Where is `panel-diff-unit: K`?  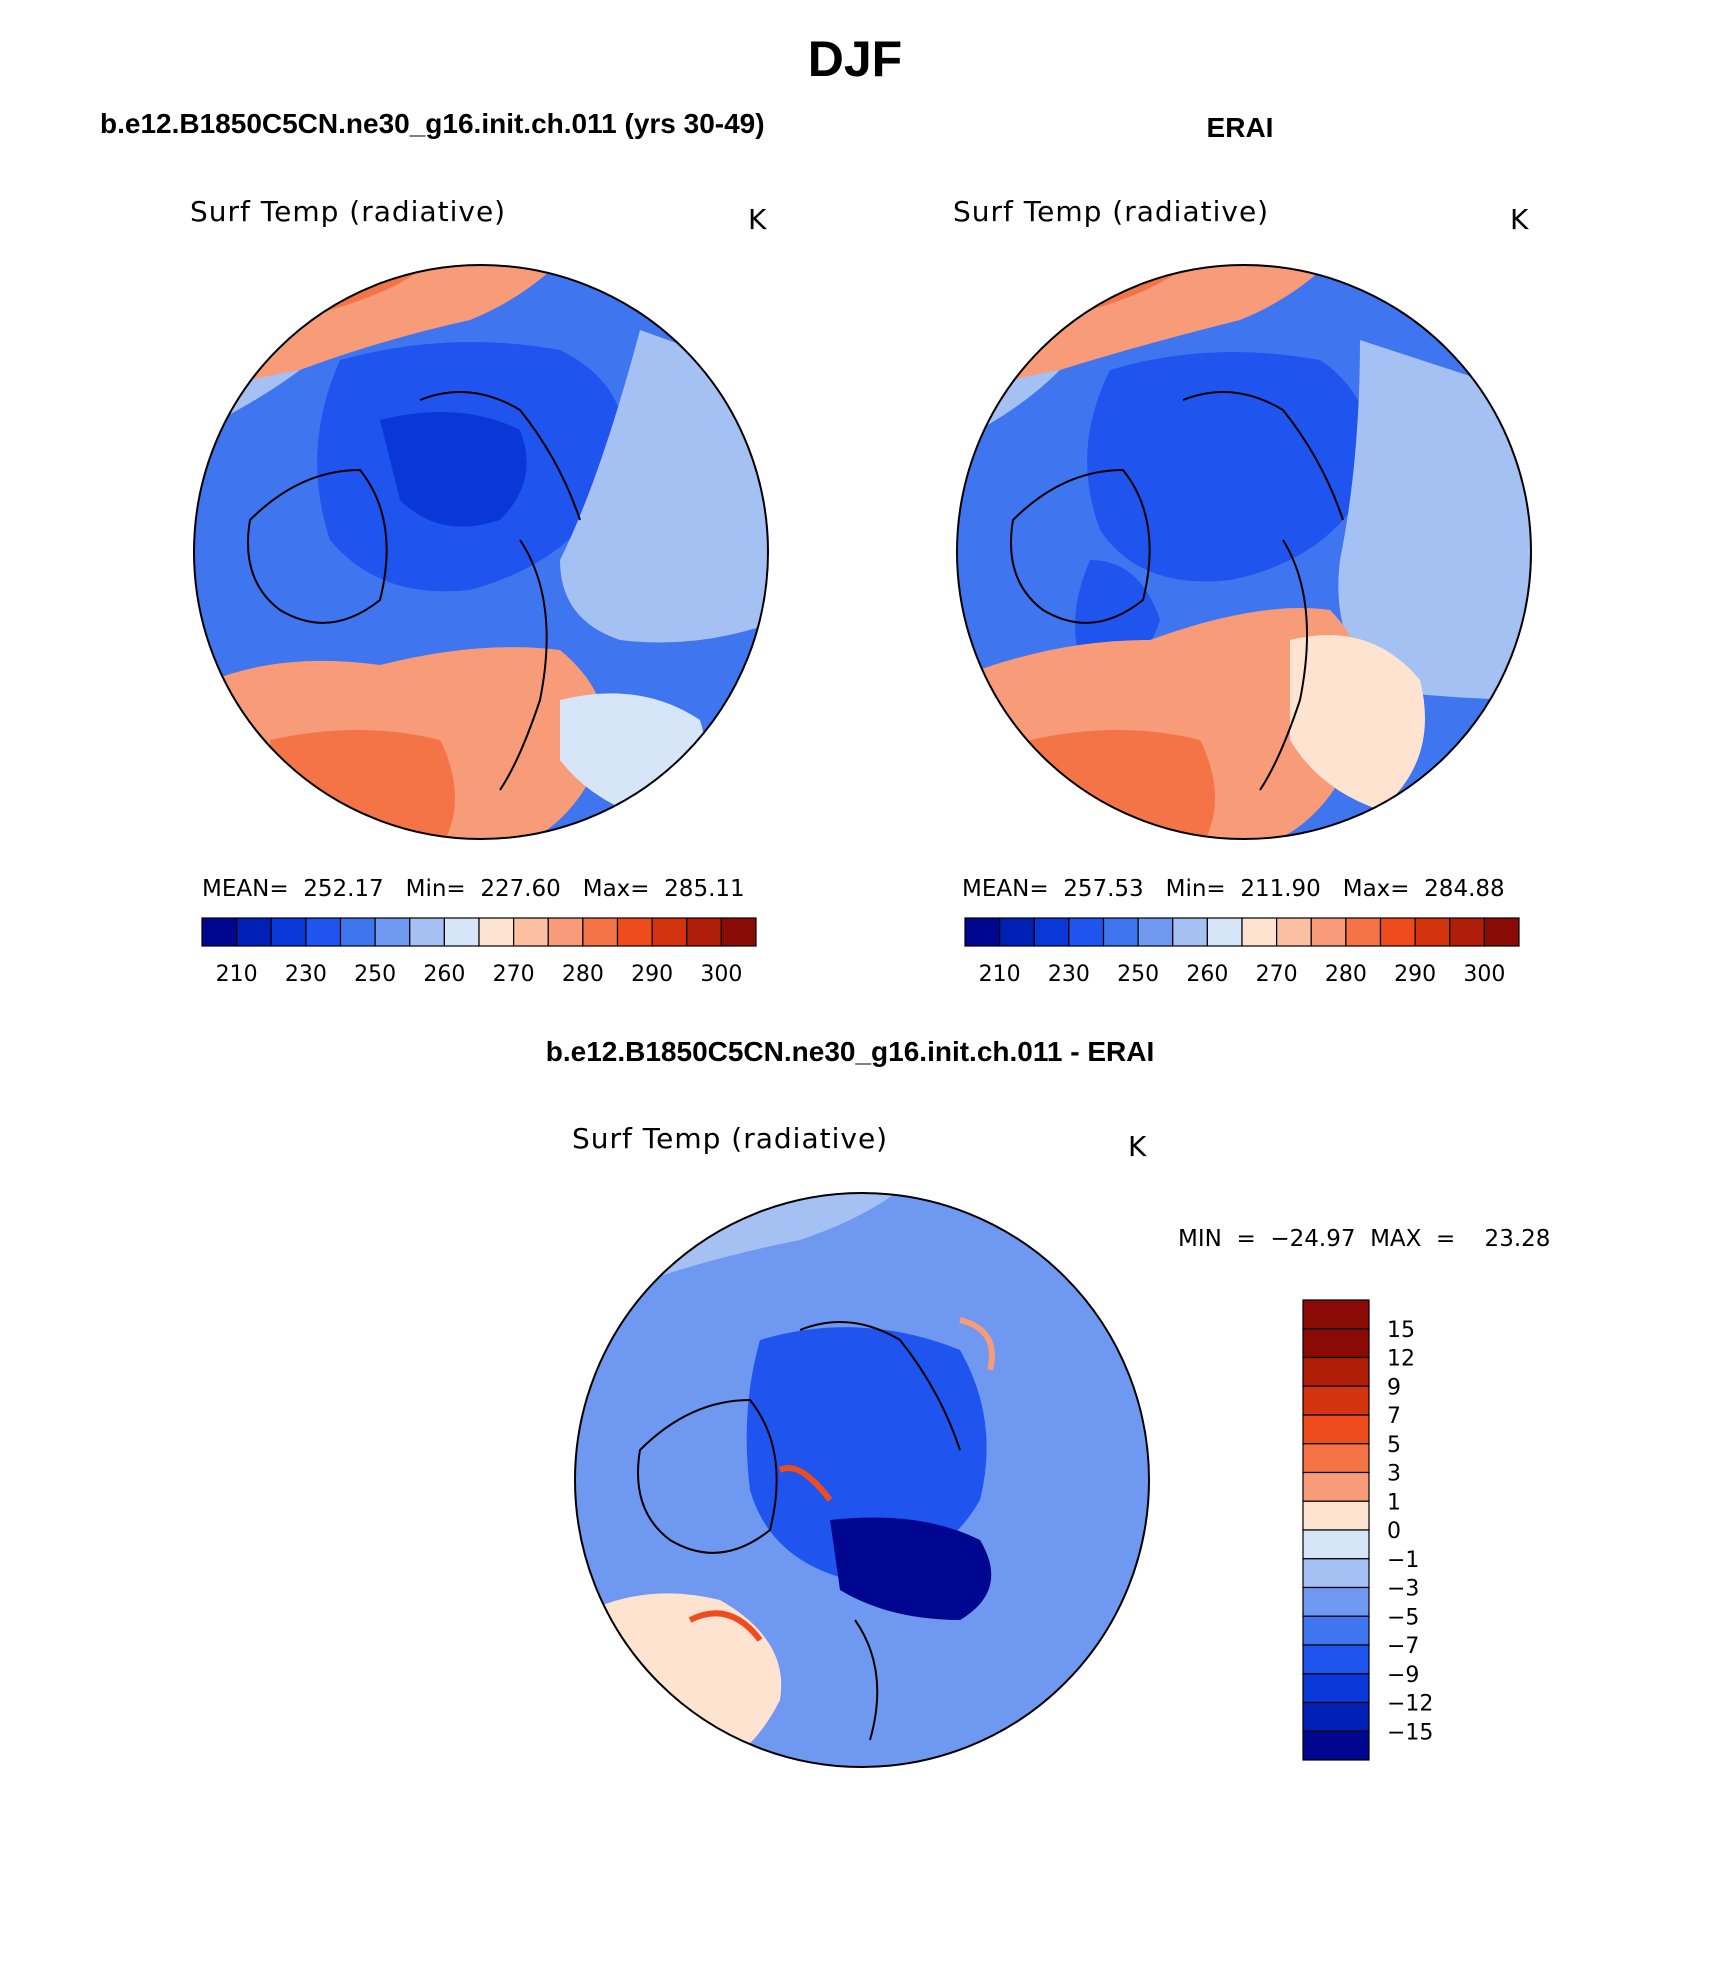
panel-diff-unit: K is located at coordinates (1137, 1146).